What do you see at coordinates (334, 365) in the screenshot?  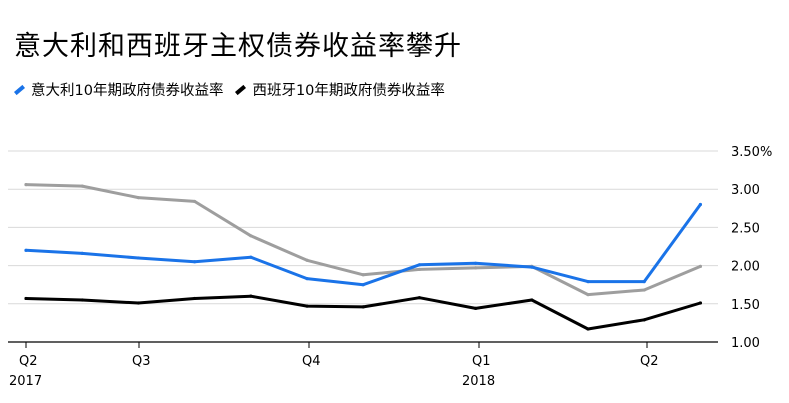 I see `x-axis-ticks: Q2 2017 Q3 Q4 Q1 2018 Q2` at bounding box center [334, 365].